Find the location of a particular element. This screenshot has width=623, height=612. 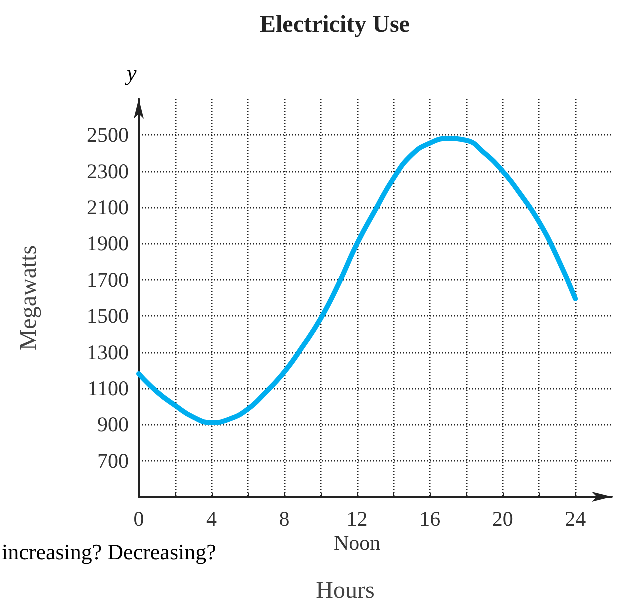

x-tick-label: 0 is located at coordinates (139, 519).